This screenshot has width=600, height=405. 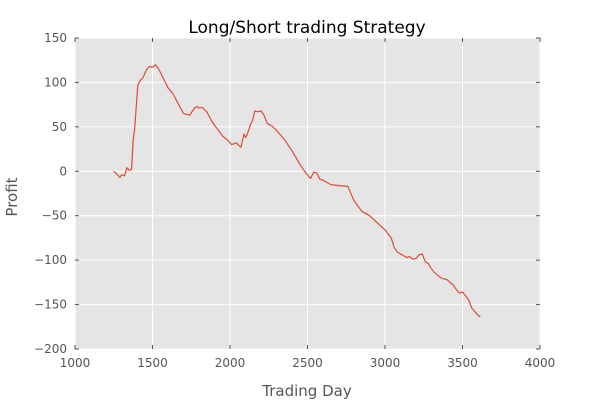 I want to click on y-tick-label: −200, so click(x=50, y=349).